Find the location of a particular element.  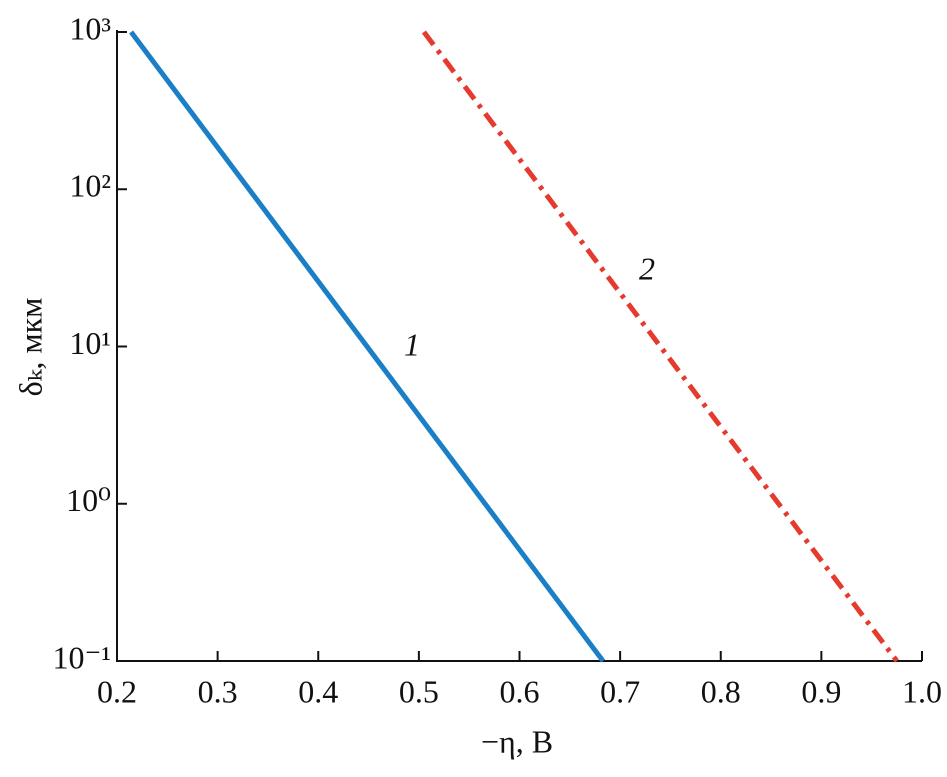

x-tick-label: 0.4 is located at coordinates (318, 691).